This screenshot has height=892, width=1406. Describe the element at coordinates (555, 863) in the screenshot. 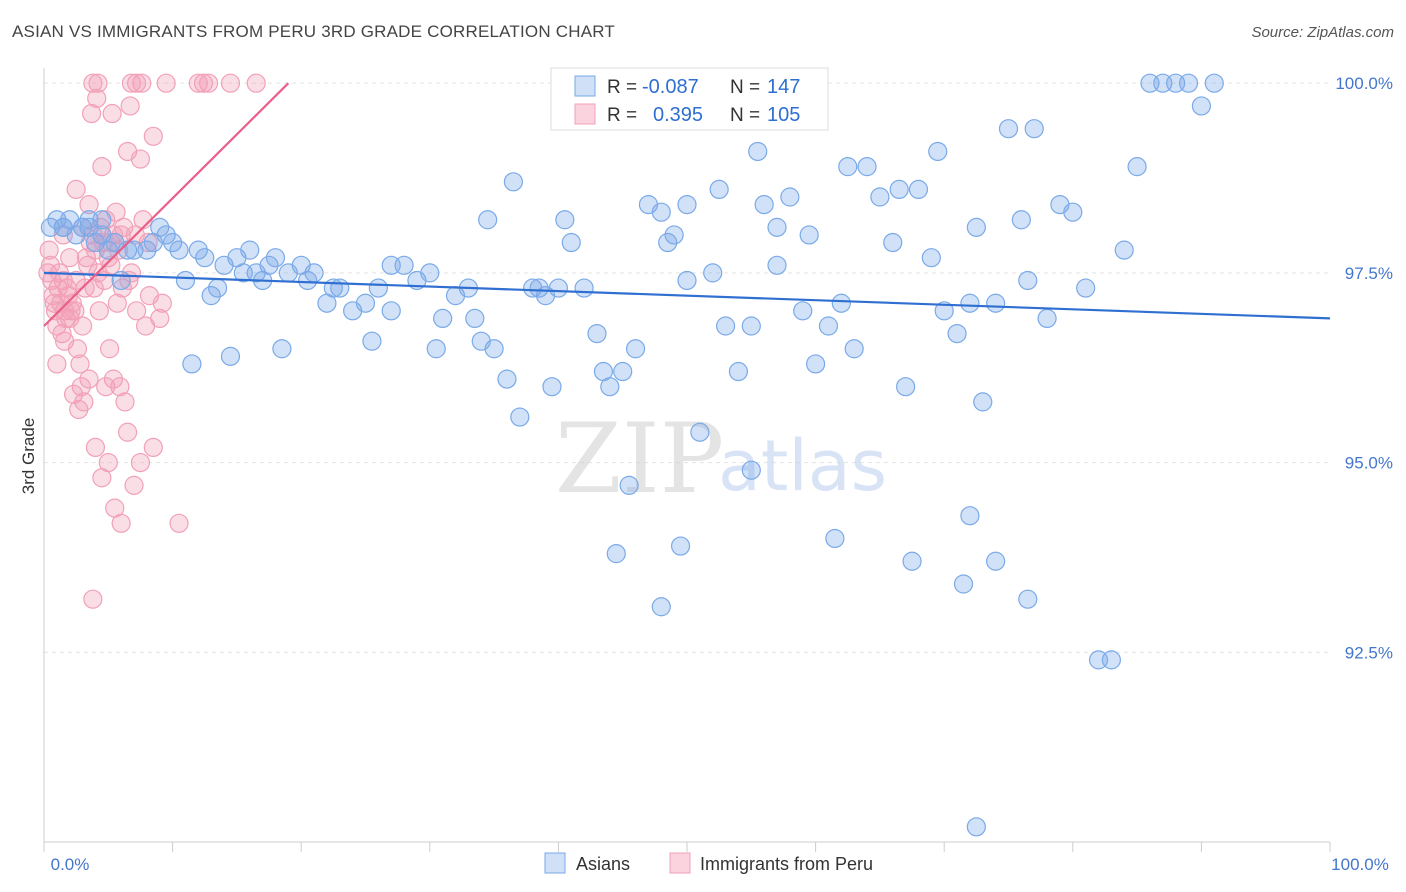

I see `bottom-legend-swatch-asians` at that location.